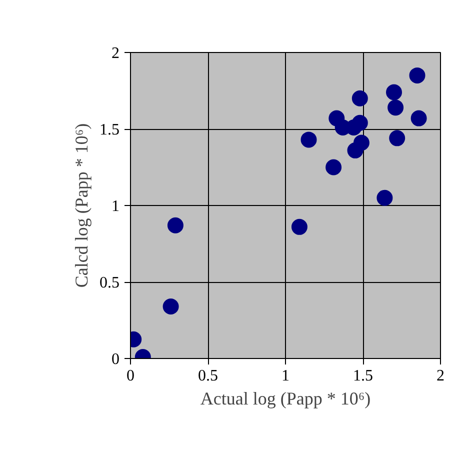 Image resolution: width=466 pixels, height=458 pixels. Describe the element at coordinates (82, 205) in the screenshot. I see `y-axis-title: Calcd log (Papp * 10⁶)` at that location.